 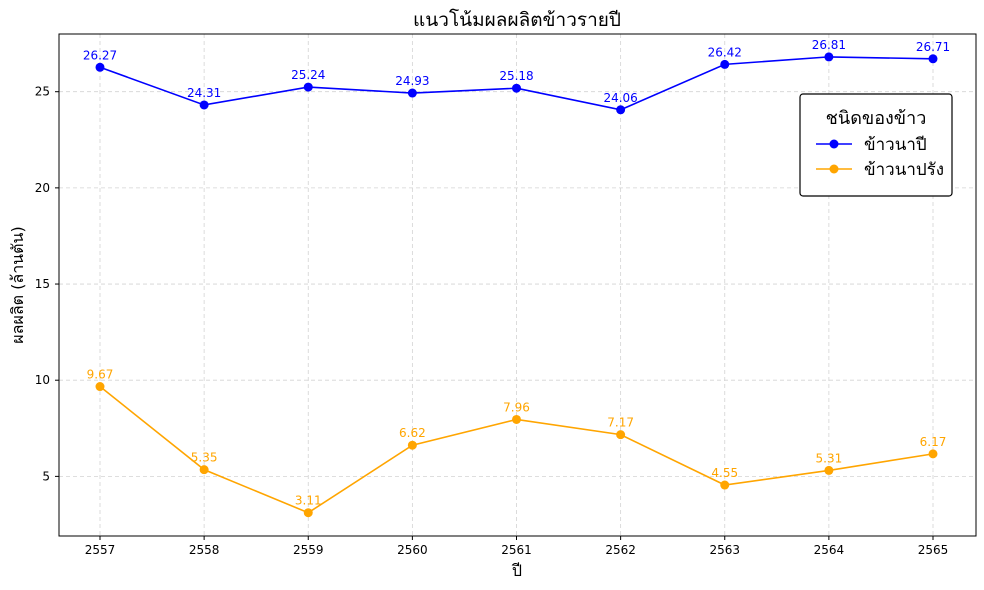 What do you see at coordinates (517, 19) in the screenshot?
I see `chart-title: แนวโน้มผลผลิตข้าวรายปี` at bounding box center [517, 19].